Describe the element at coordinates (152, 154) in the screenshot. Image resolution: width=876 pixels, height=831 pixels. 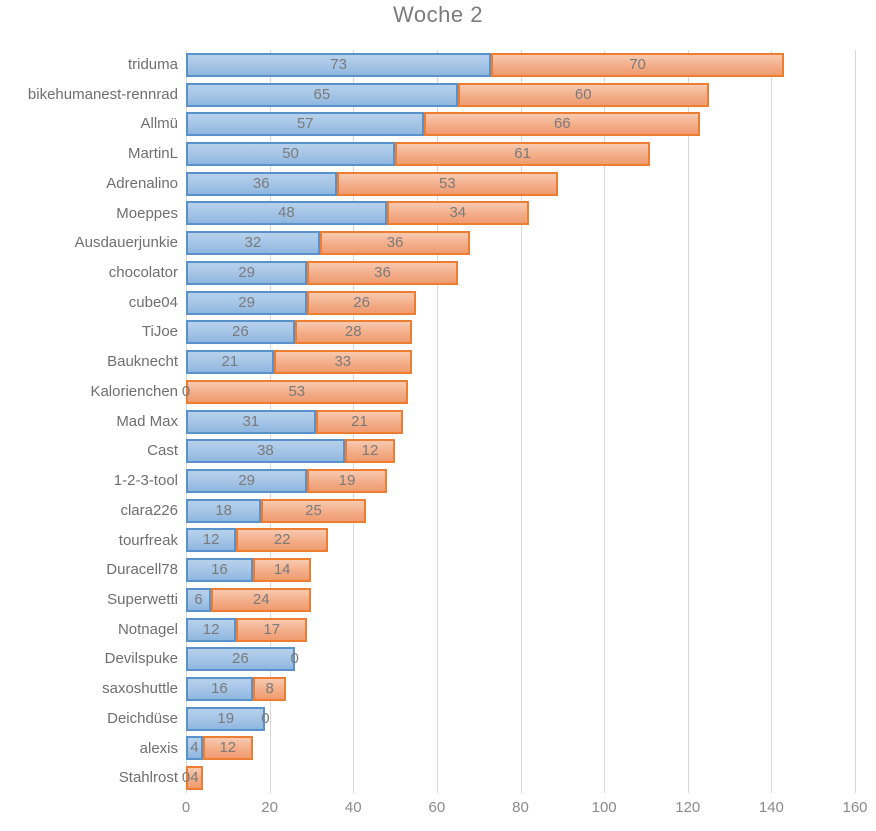
I see `category-label: MartinL` at that location.